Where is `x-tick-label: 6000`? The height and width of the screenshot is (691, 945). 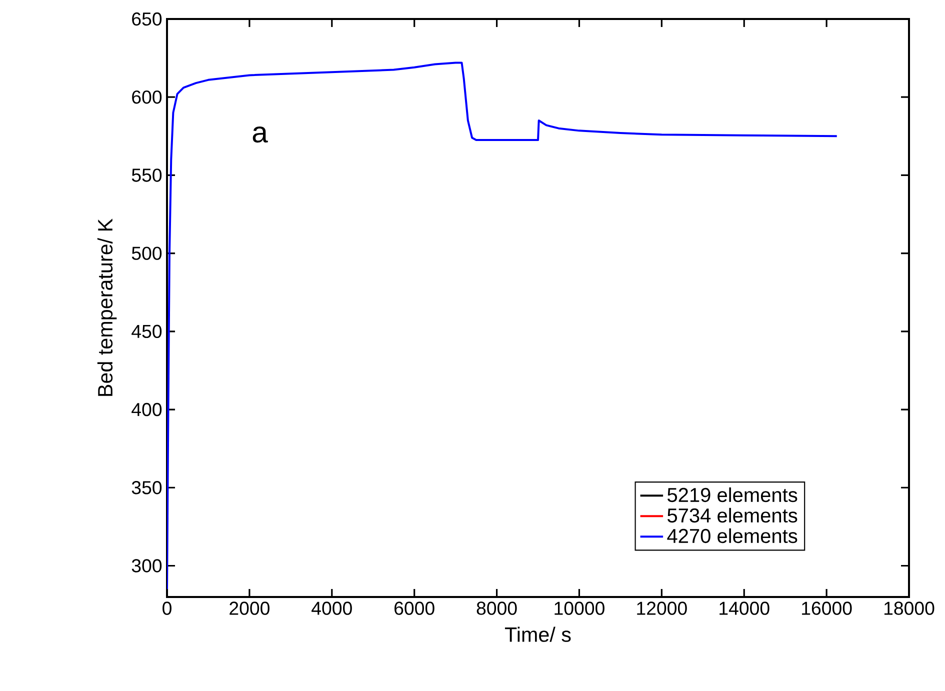 x-tick-label: 6000 is located at coordinates (414, 608).